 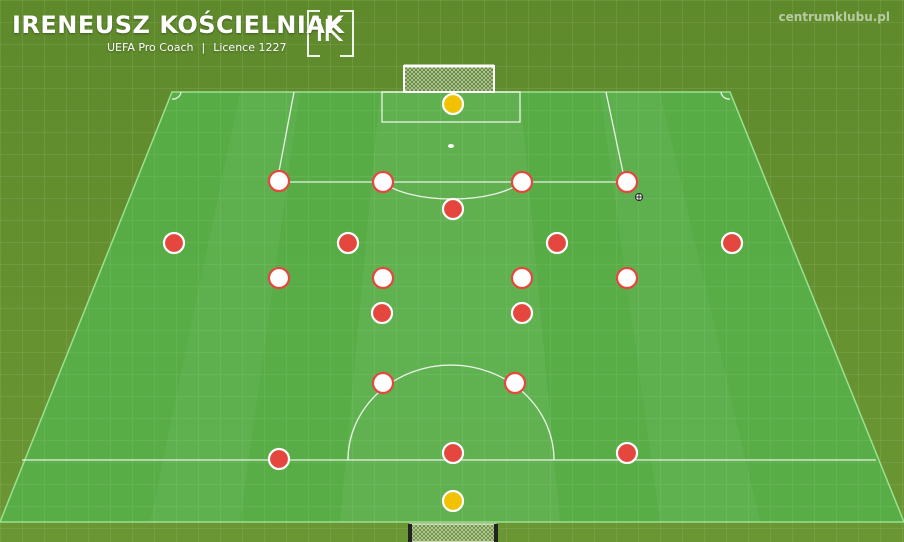 I want to click on logo-icon, so click(x=330, y=33).